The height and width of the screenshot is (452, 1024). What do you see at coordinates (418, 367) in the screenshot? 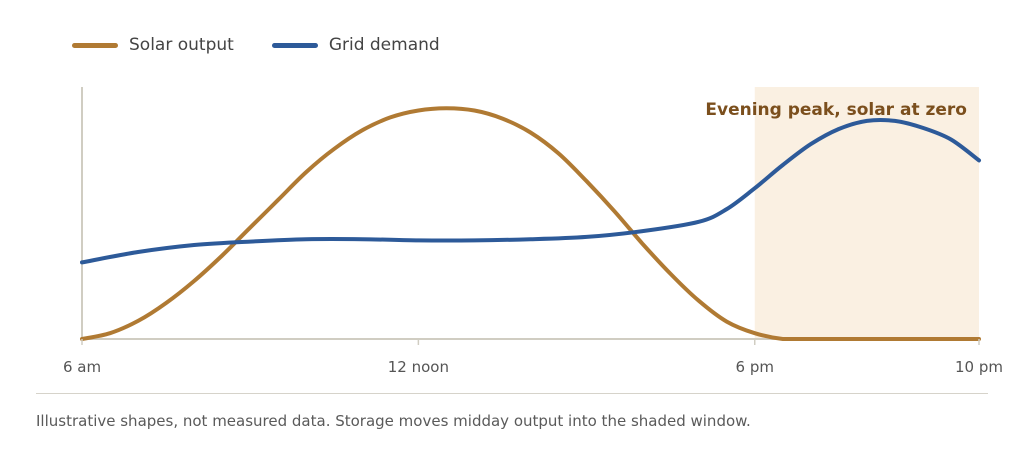
I see `x-tick-label: 12 noon` at bounding box center [418, 367].